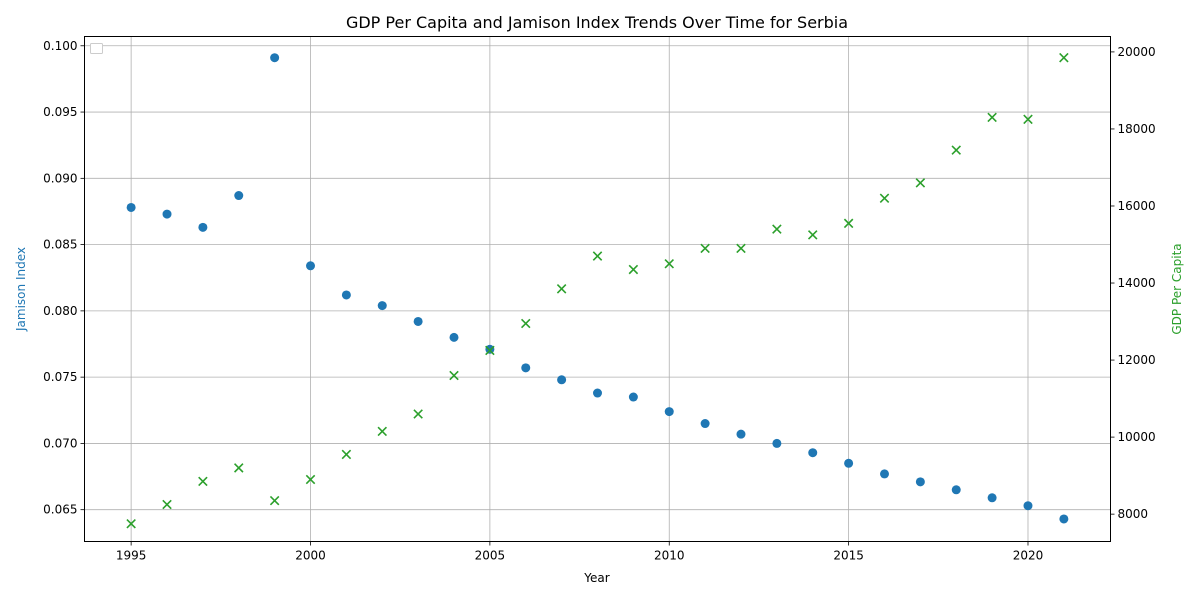 Image resolution: width=1200 pixels, height=600 pixels. I want to click on right-y-tick-label: 8000, so click(1133, 514).